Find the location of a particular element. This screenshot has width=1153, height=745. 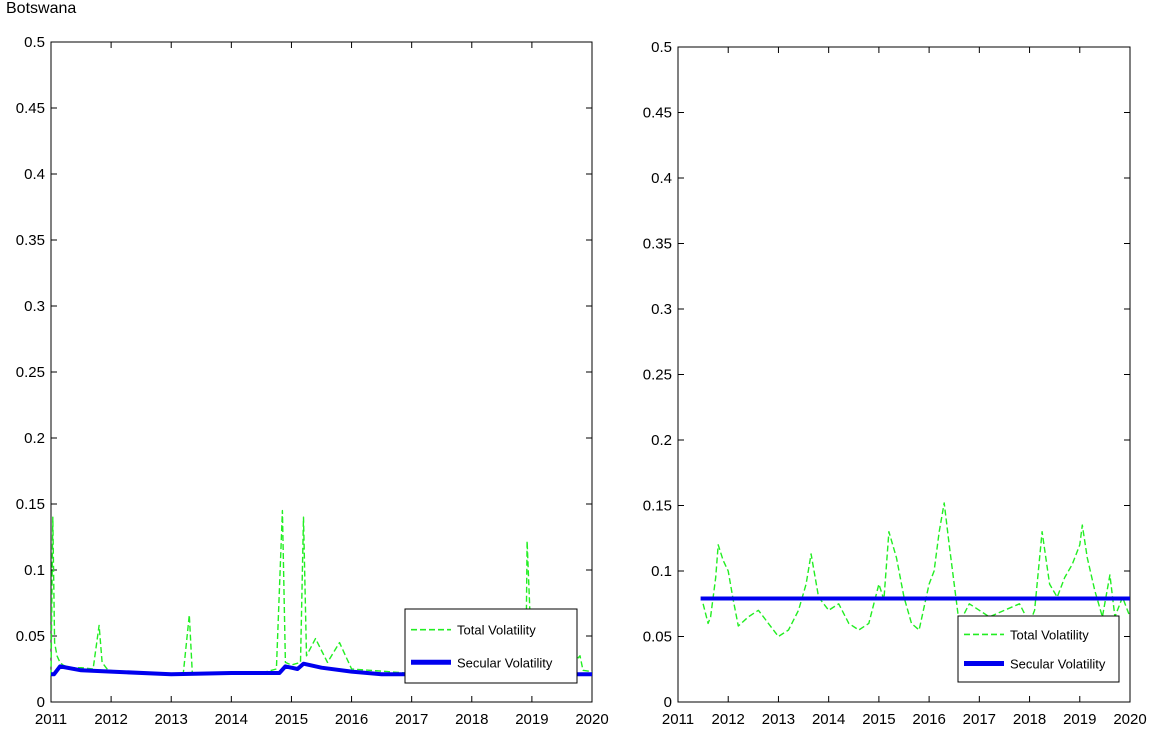

series-total-volatility-line is located at coordinates (916, 570).